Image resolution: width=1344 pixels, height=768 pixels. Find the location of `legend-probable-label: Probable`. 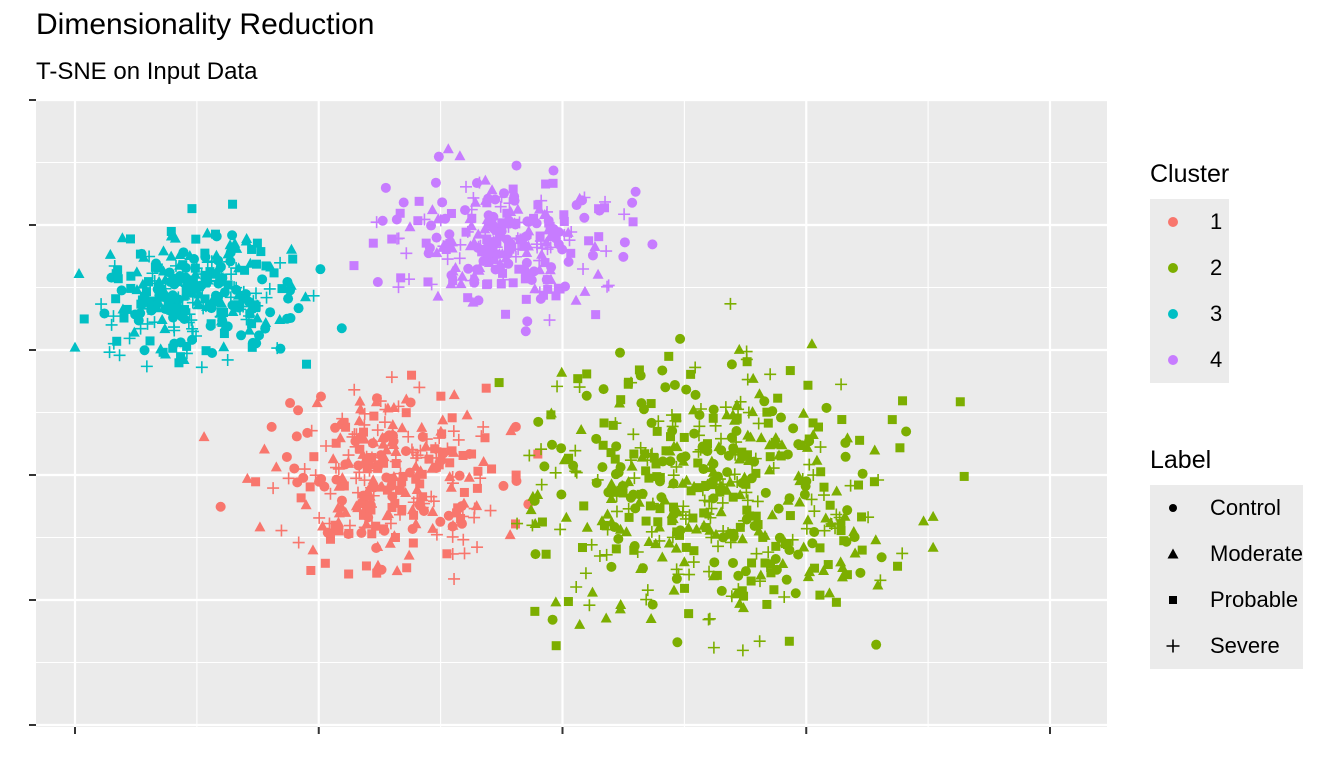

legend-probable-label: Probable is located at coordinates (1254, 599).